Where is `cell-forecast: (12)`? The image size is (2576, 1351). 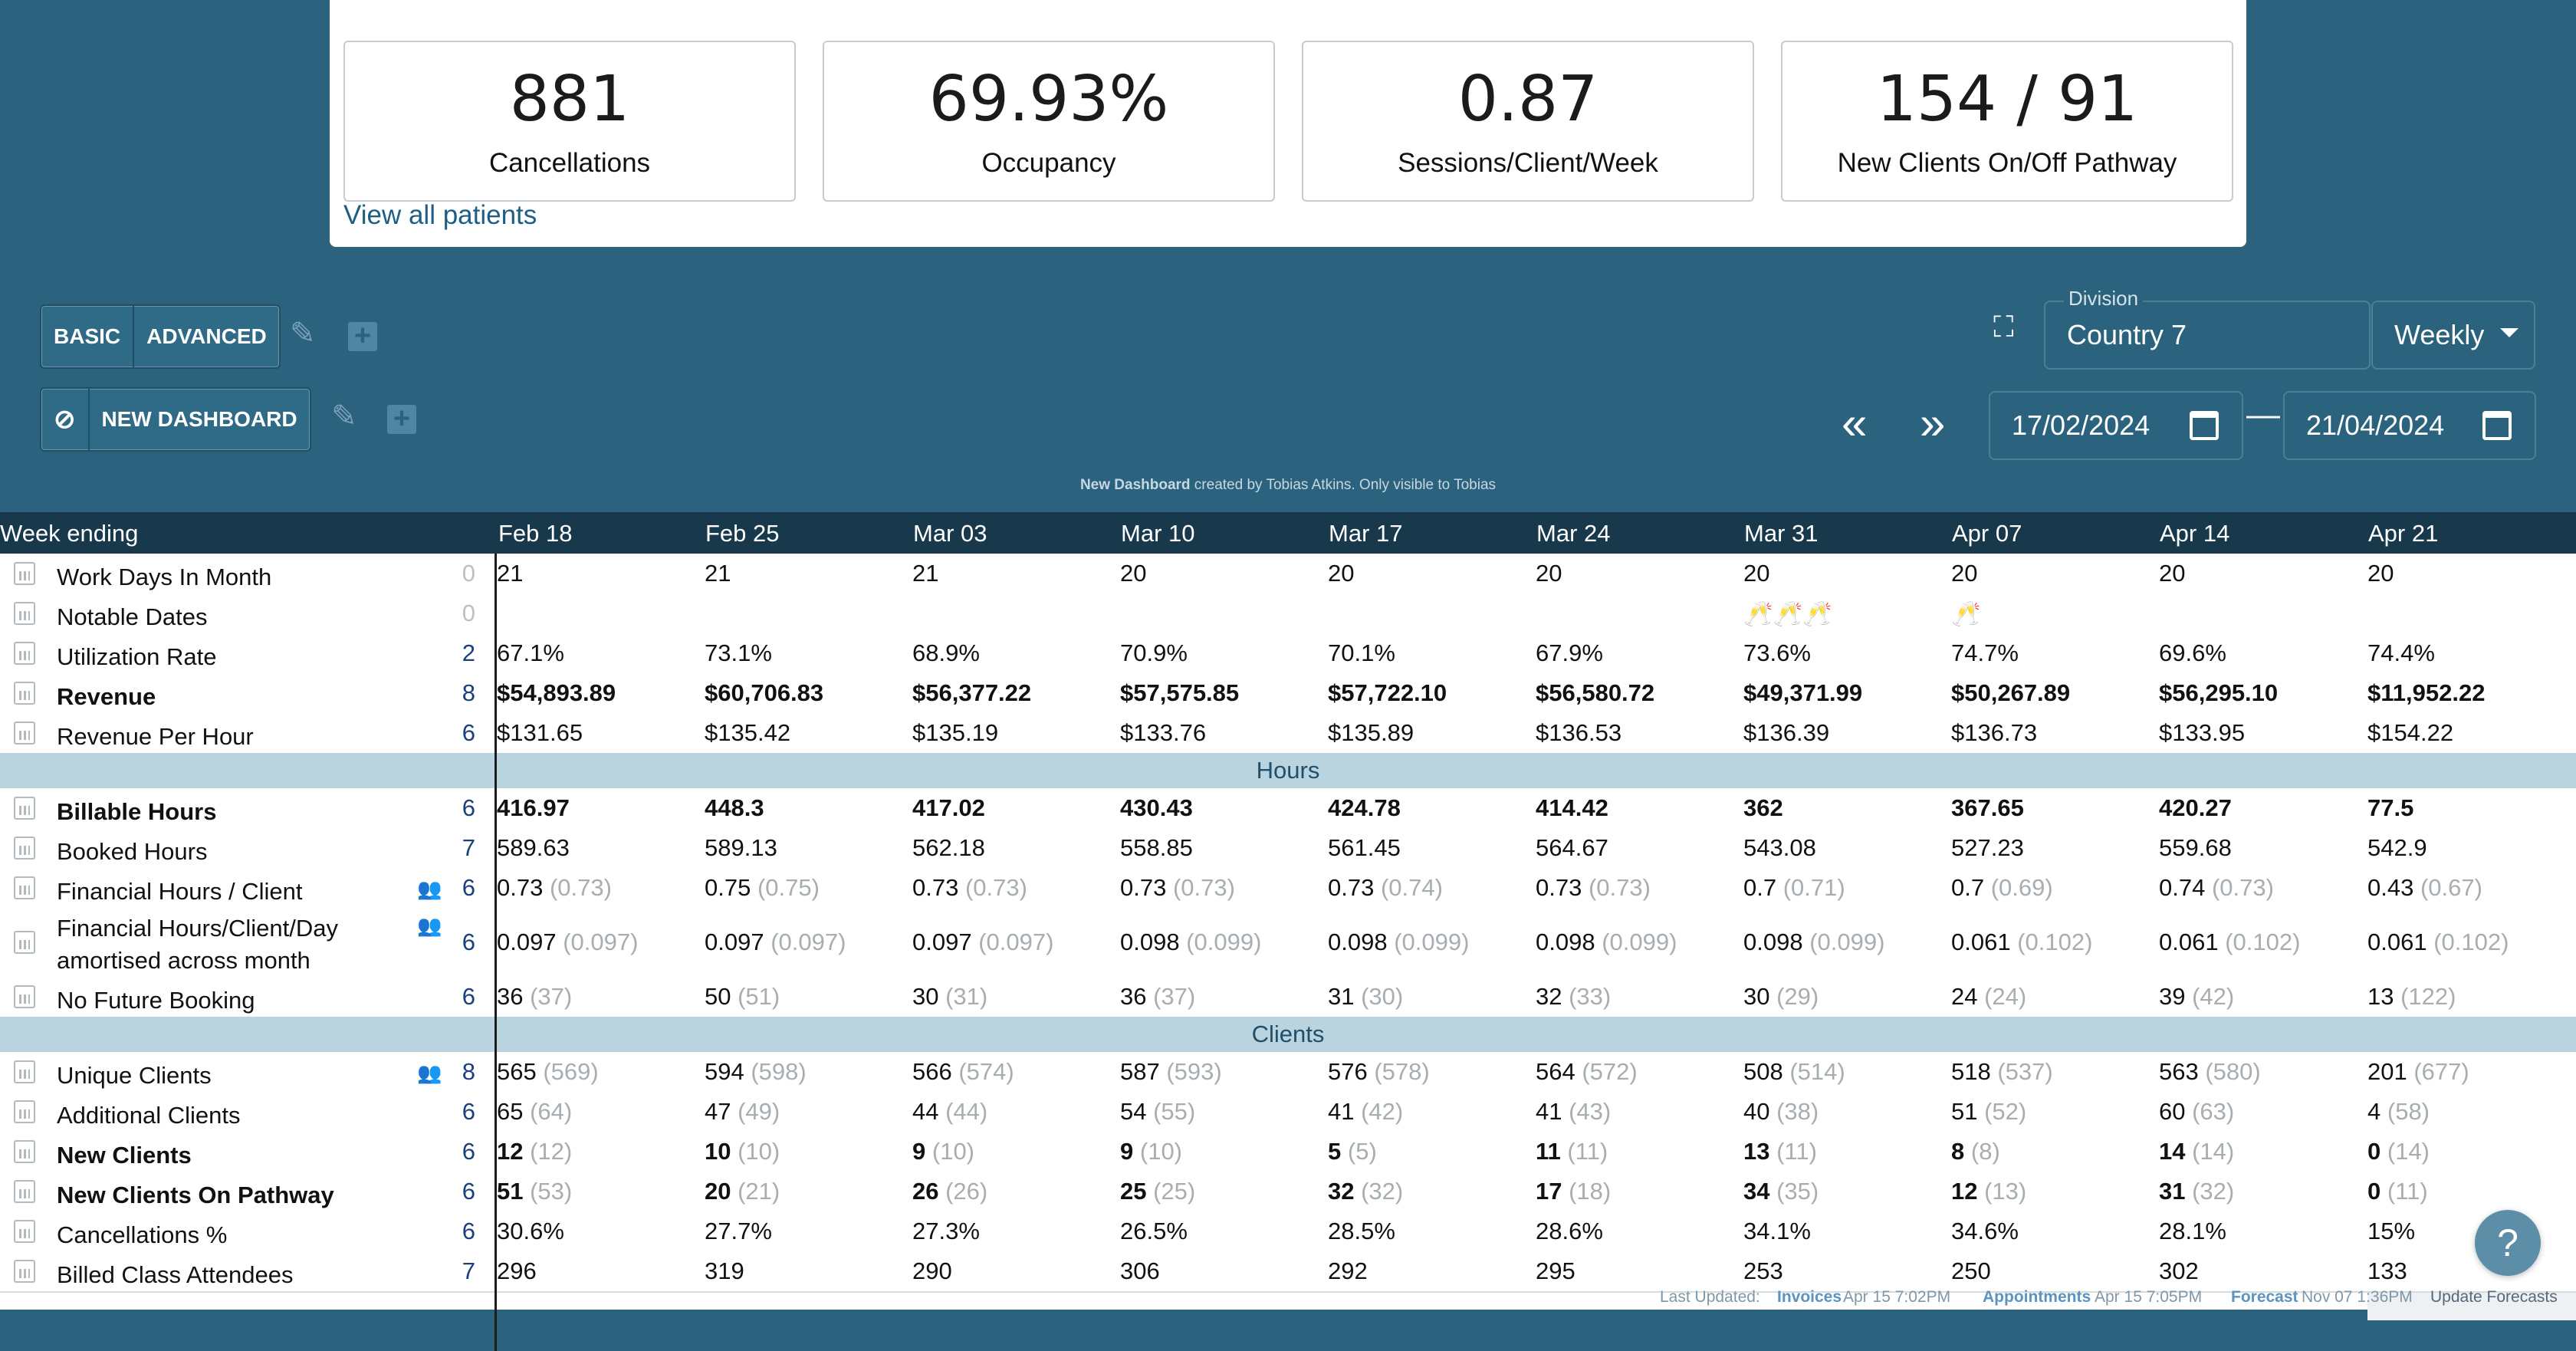
cell-forecast: (12) is located at coordinates (551, 1151).